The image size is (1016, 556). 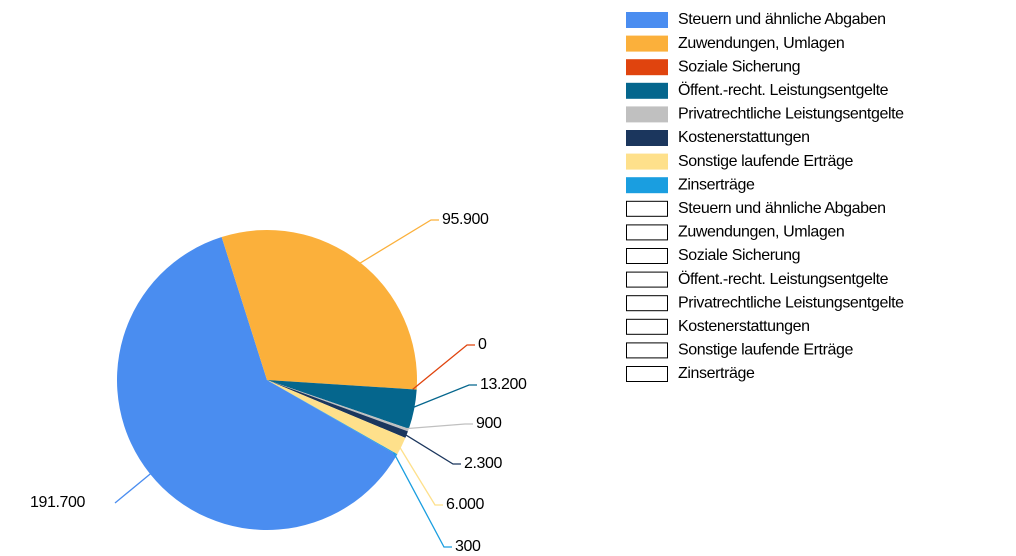 What do you see at coordinates (468, 546) in the screenshot?
I see `data-label: 300` at bounding box center [468, 546].